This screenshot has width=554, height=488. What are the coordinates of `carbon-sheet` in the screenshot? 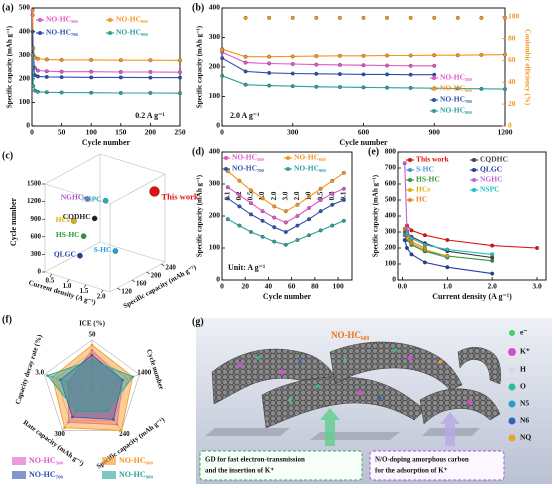 It's located at (396, 366).